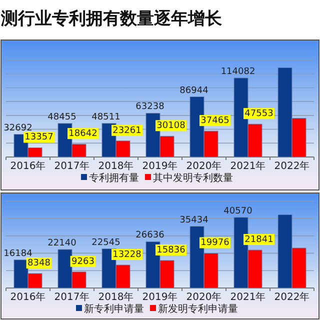 The height and width of the screenshot is (320, 320). I want to click on series-label: 专利拥有量, so click(114, 178).